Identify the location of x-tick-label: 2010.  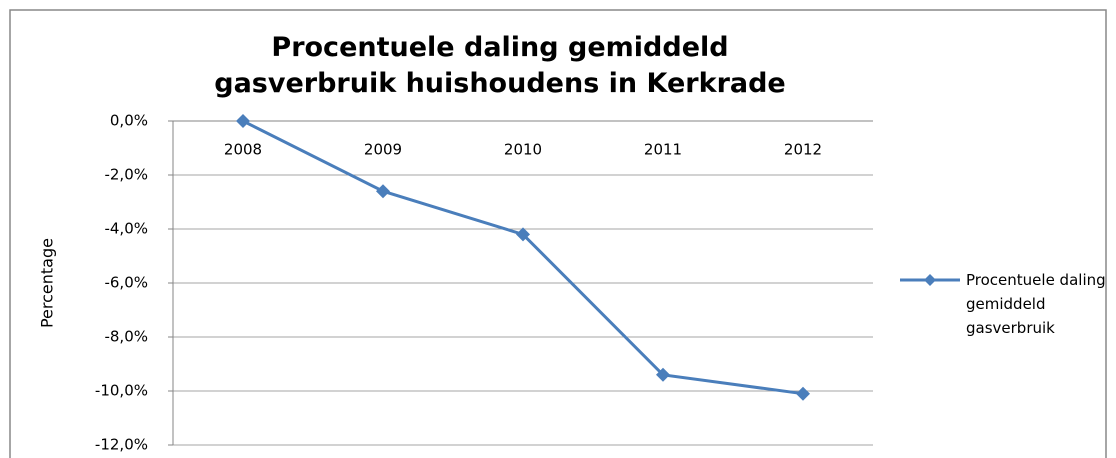
(523, 150).